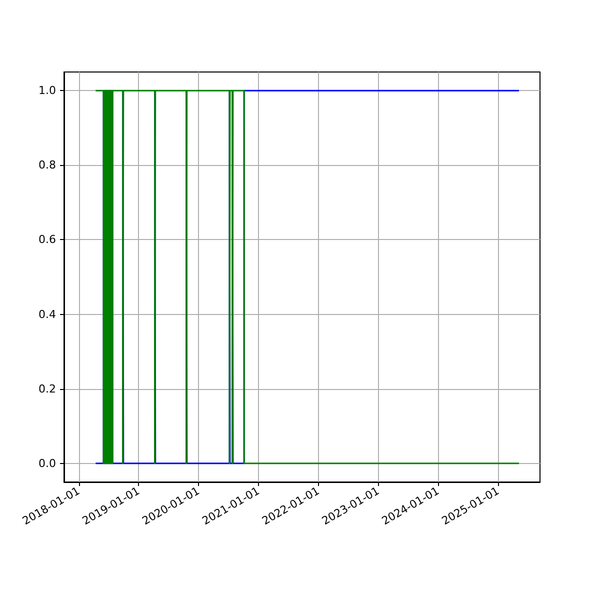 The image size is (600, 600). What do you see at coordinates (47, 239) in the screenshot?
I see `y-tick-label: 0.6` at bounding box center [47, 239].